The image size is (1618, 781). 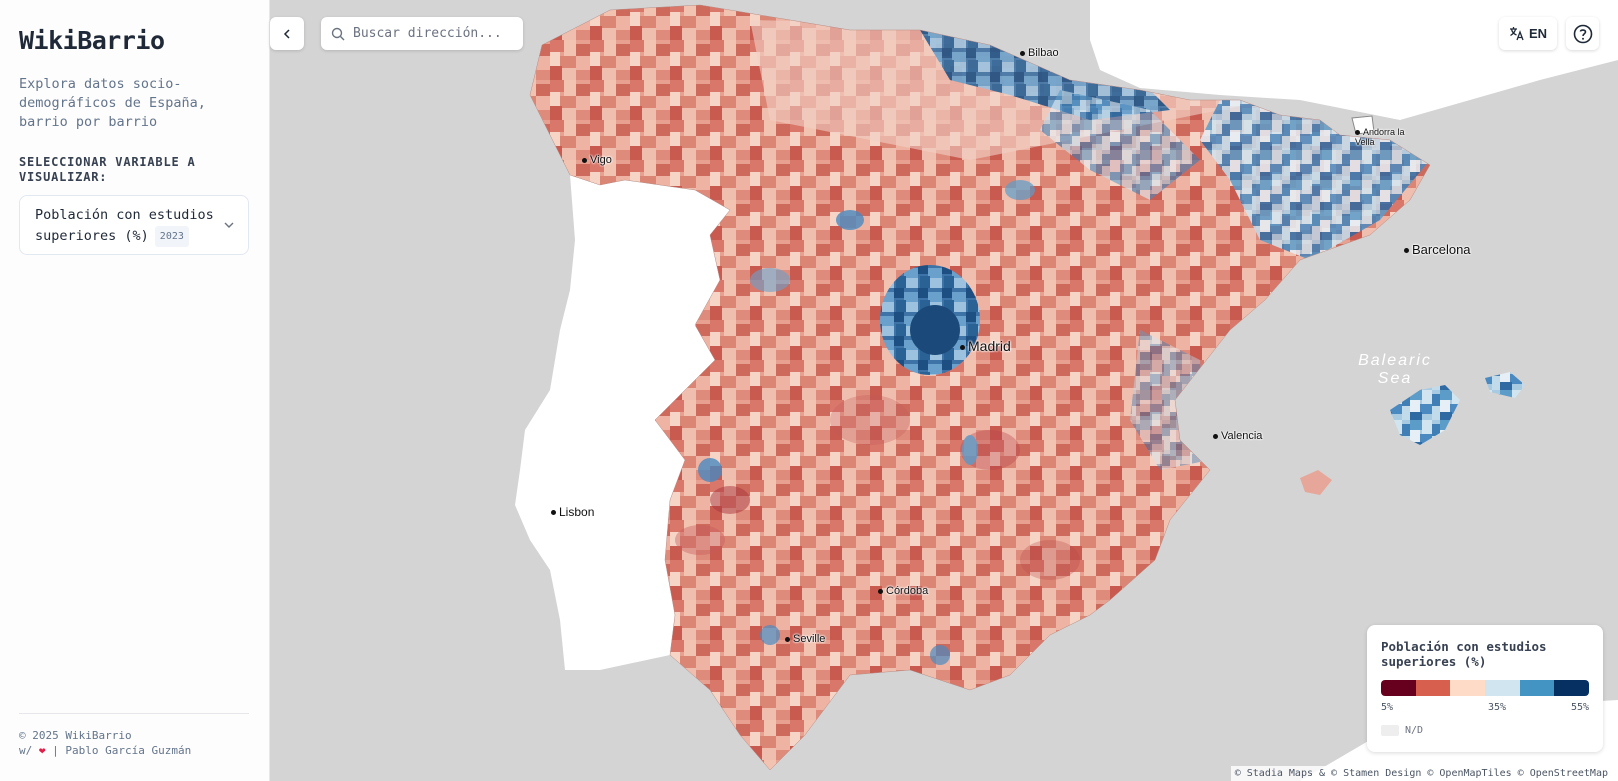 What do you see at coordinates (1316, 482) in the screenshot?
I see `ibiza` at bounding box center [1316, 482].